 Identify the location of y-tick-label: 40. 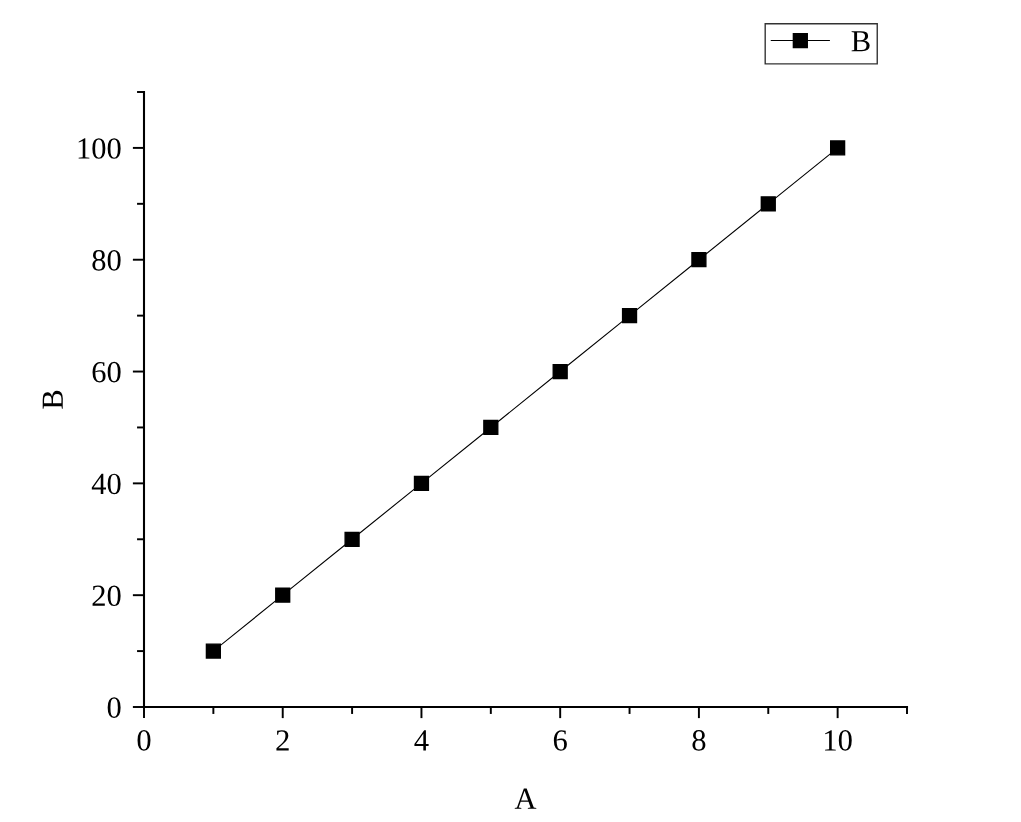
(106, 484).